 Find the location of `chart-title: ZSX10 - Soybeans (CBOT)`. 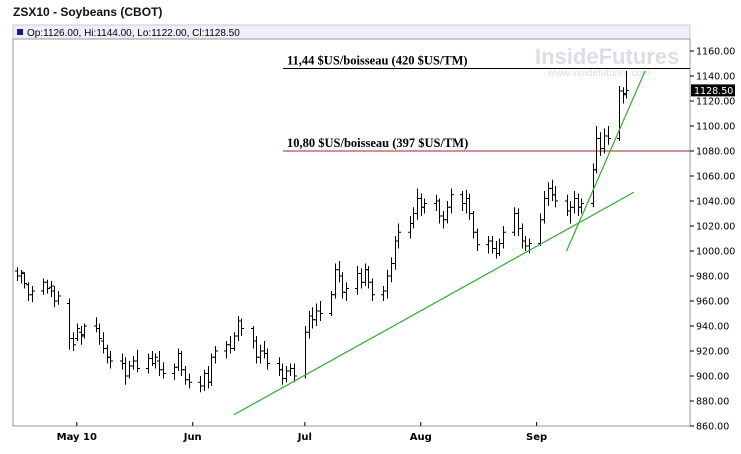

chart-title: ZSX10 - Soybeans (CBOT) is located at coordinates (87, 12).